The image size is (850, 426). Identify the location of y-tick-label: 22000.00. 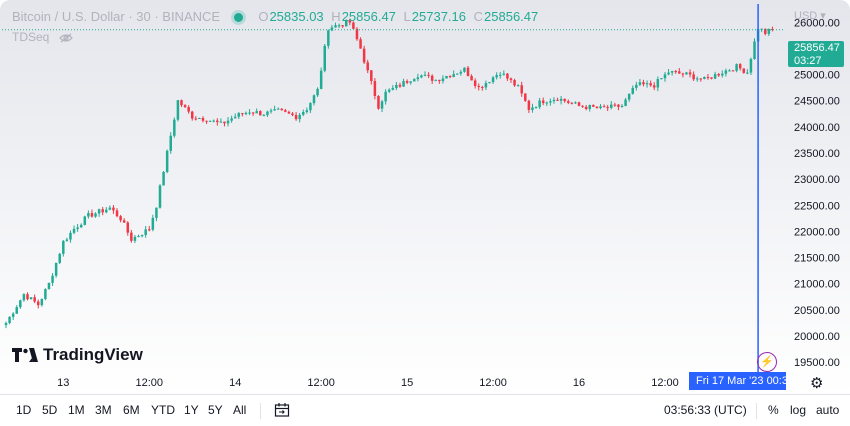
(817, 232).